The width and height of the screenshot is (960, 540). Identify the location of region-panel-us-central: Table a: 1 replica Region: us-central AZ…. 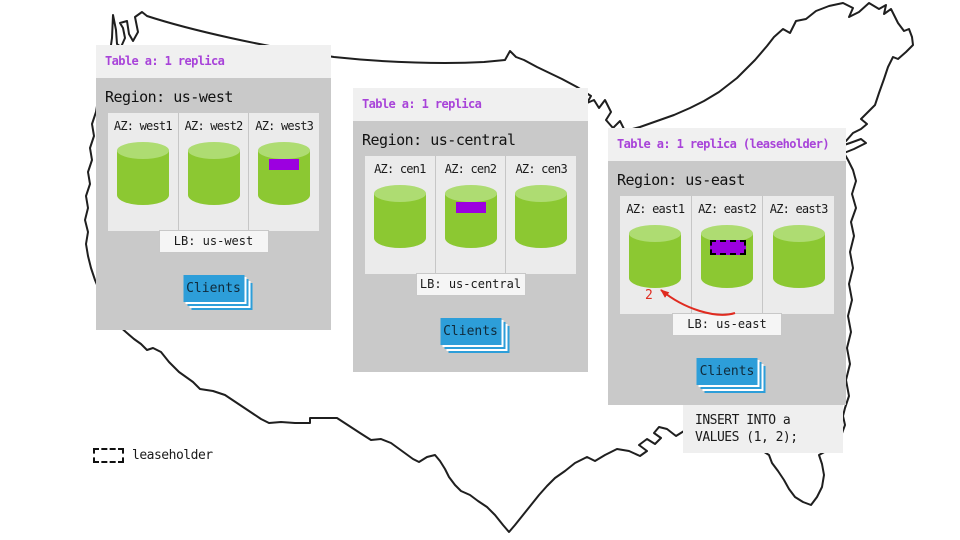
(470, 230).